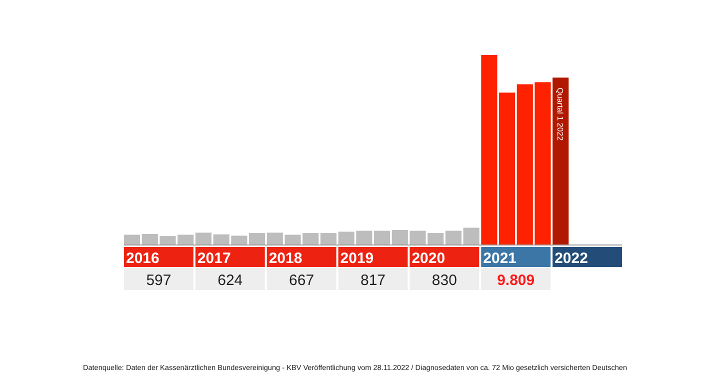  What do you see at coordinates (560, 115) in the screenshot?
I see `annotation: Quartal 1 2022` at bounding box center [560, 115].